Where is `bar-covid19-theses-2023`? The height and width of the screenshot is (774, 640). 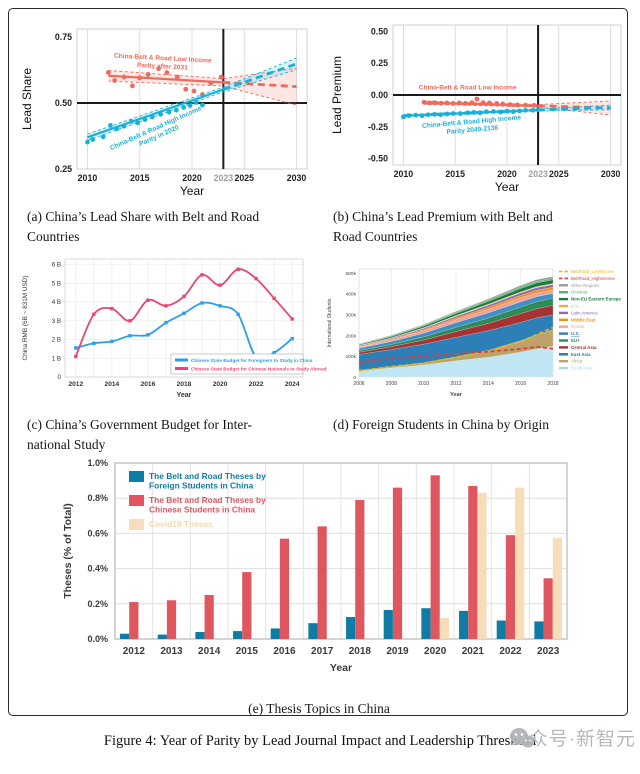
bar-covid19-theses-2023 is located at coordinates (557, 588).